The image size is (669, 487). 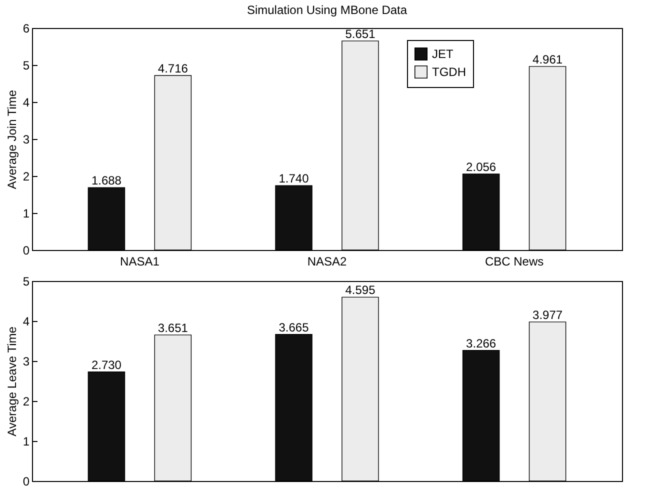 I want to click on y-axis-title: Average Leave Time, so click(x=11, y=381).